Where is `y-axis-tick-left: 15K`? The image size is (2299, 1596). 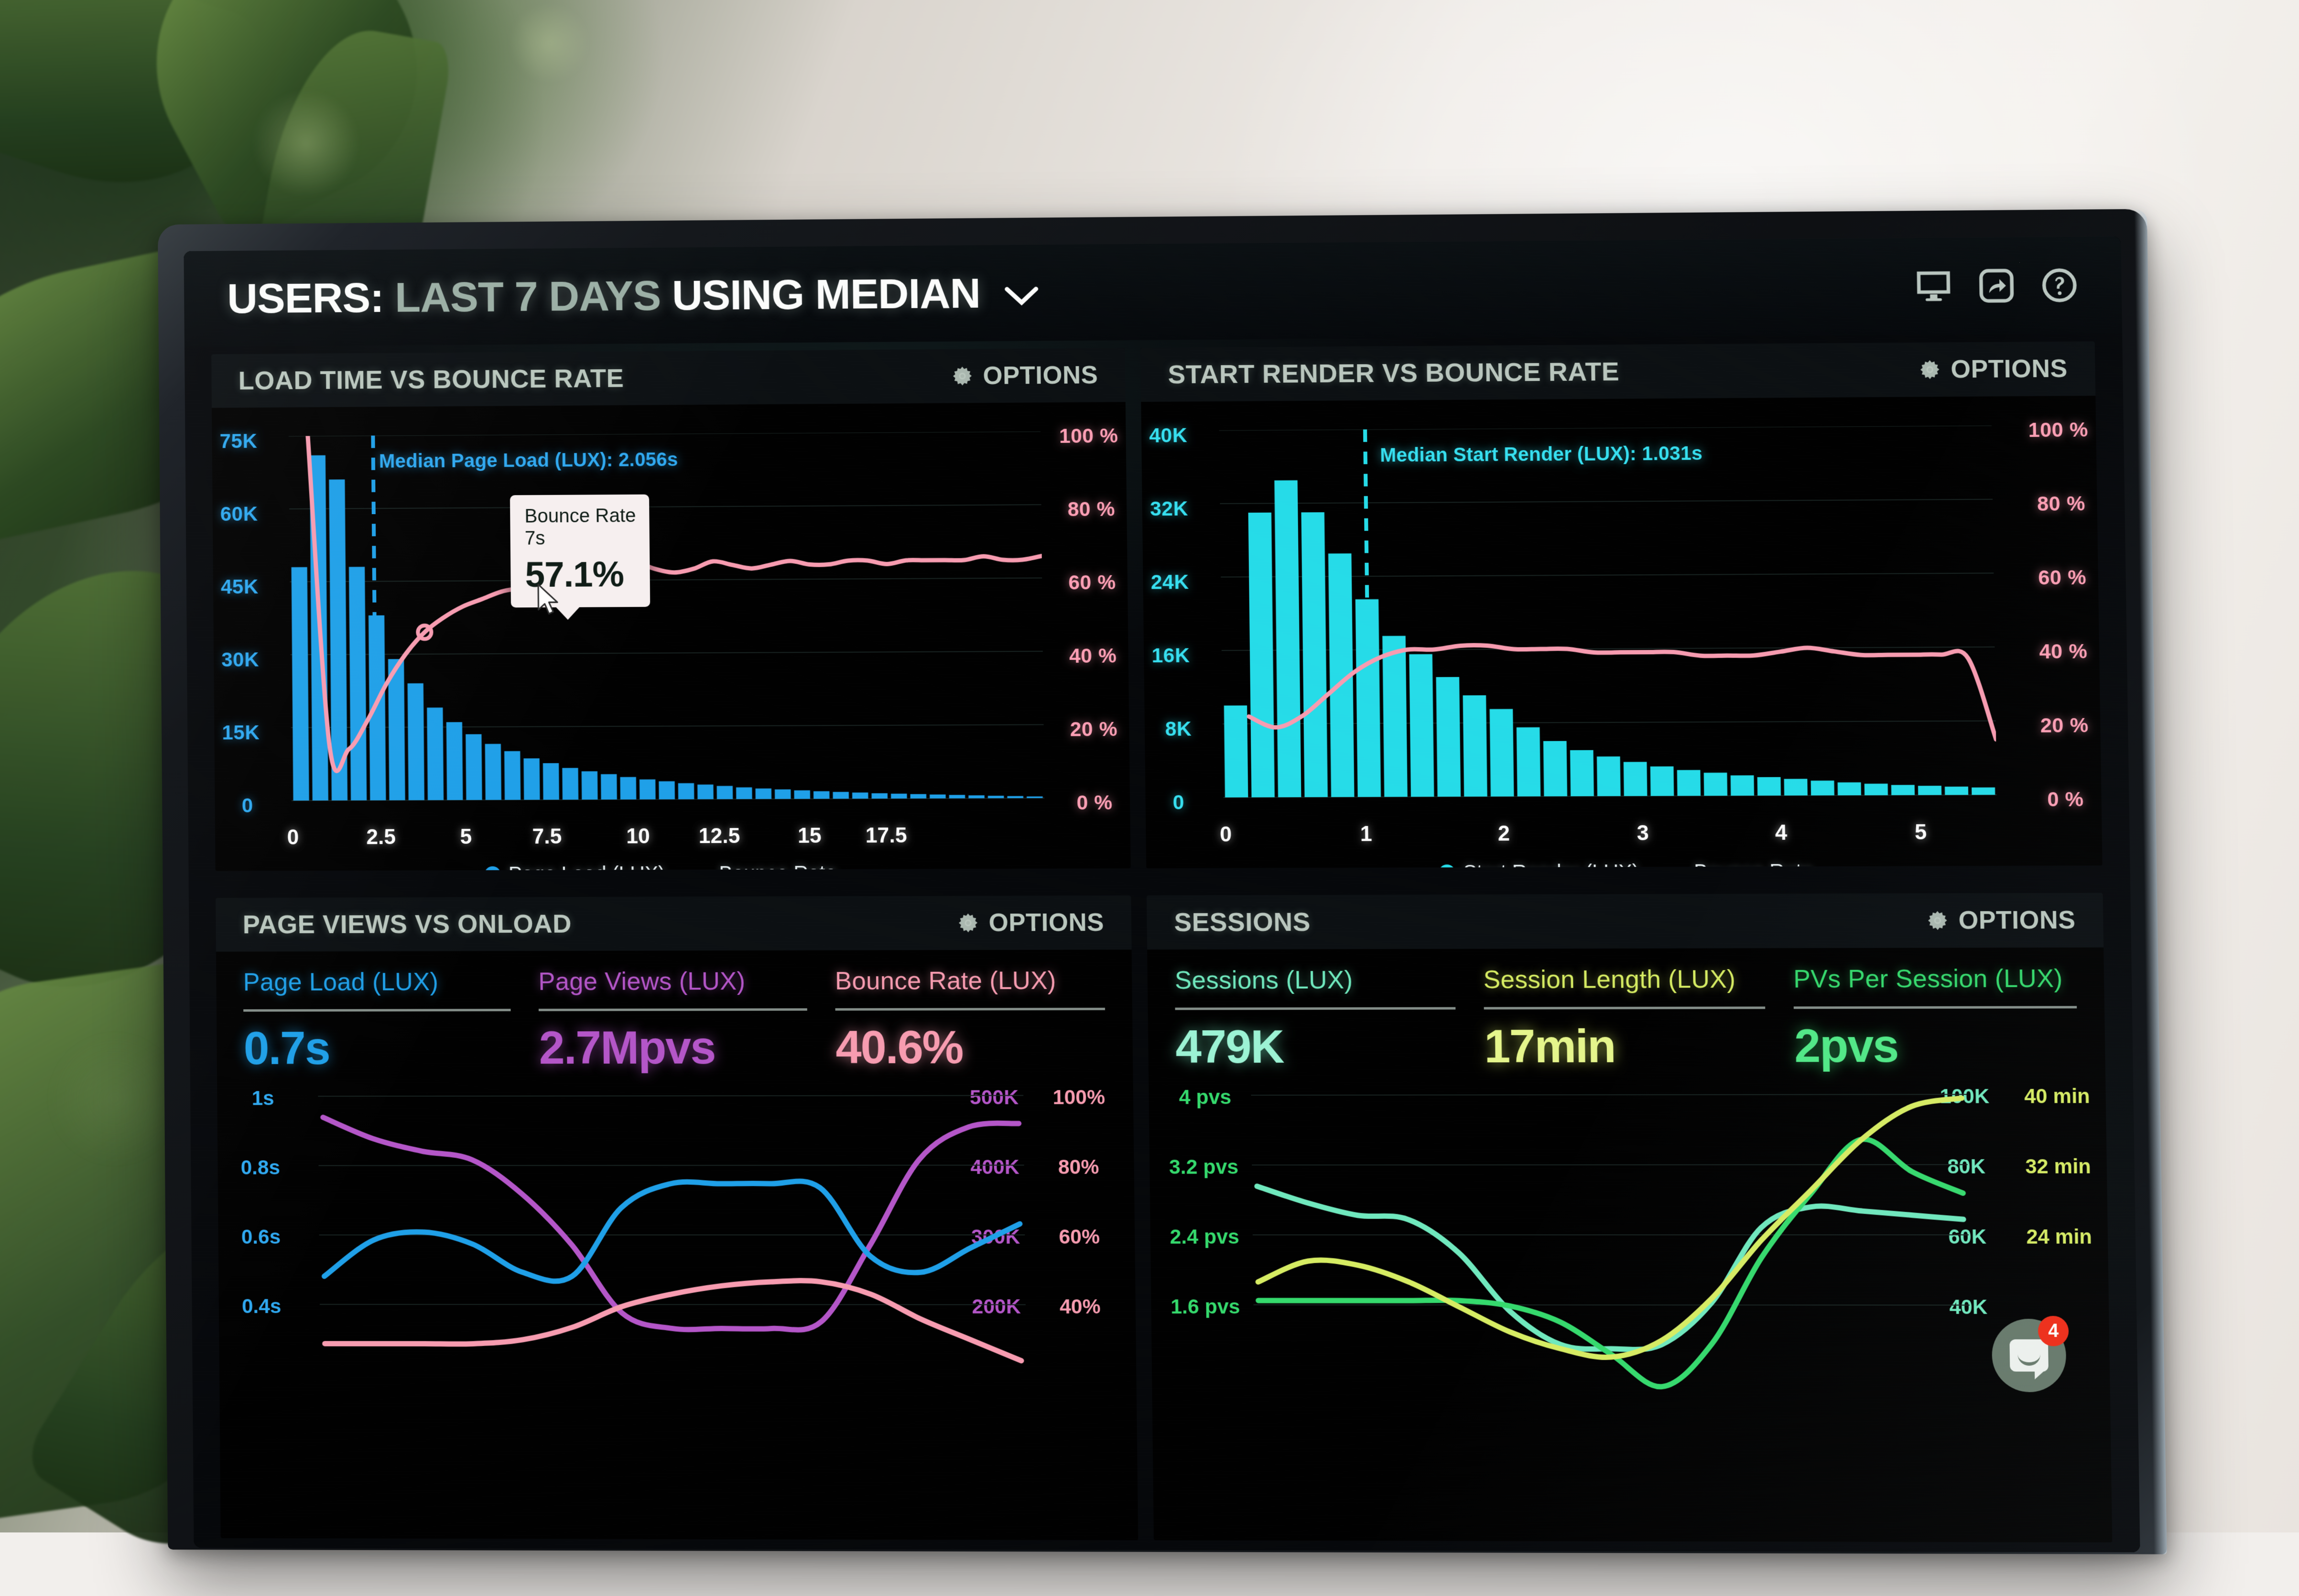
y-axis-tick-left: 15K is located at coordinates (241, 733).